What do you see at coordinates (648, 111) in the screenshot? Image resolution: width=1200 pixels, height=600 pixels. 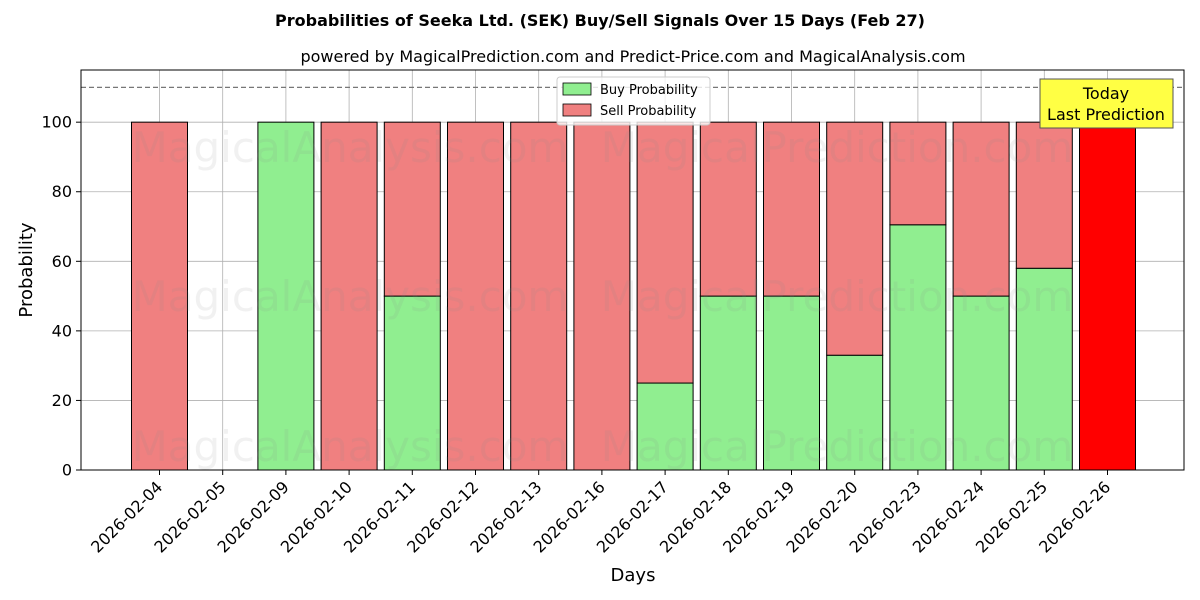 I see `legend-sell-label: Sell Probability` at bounding box center [648, 111].